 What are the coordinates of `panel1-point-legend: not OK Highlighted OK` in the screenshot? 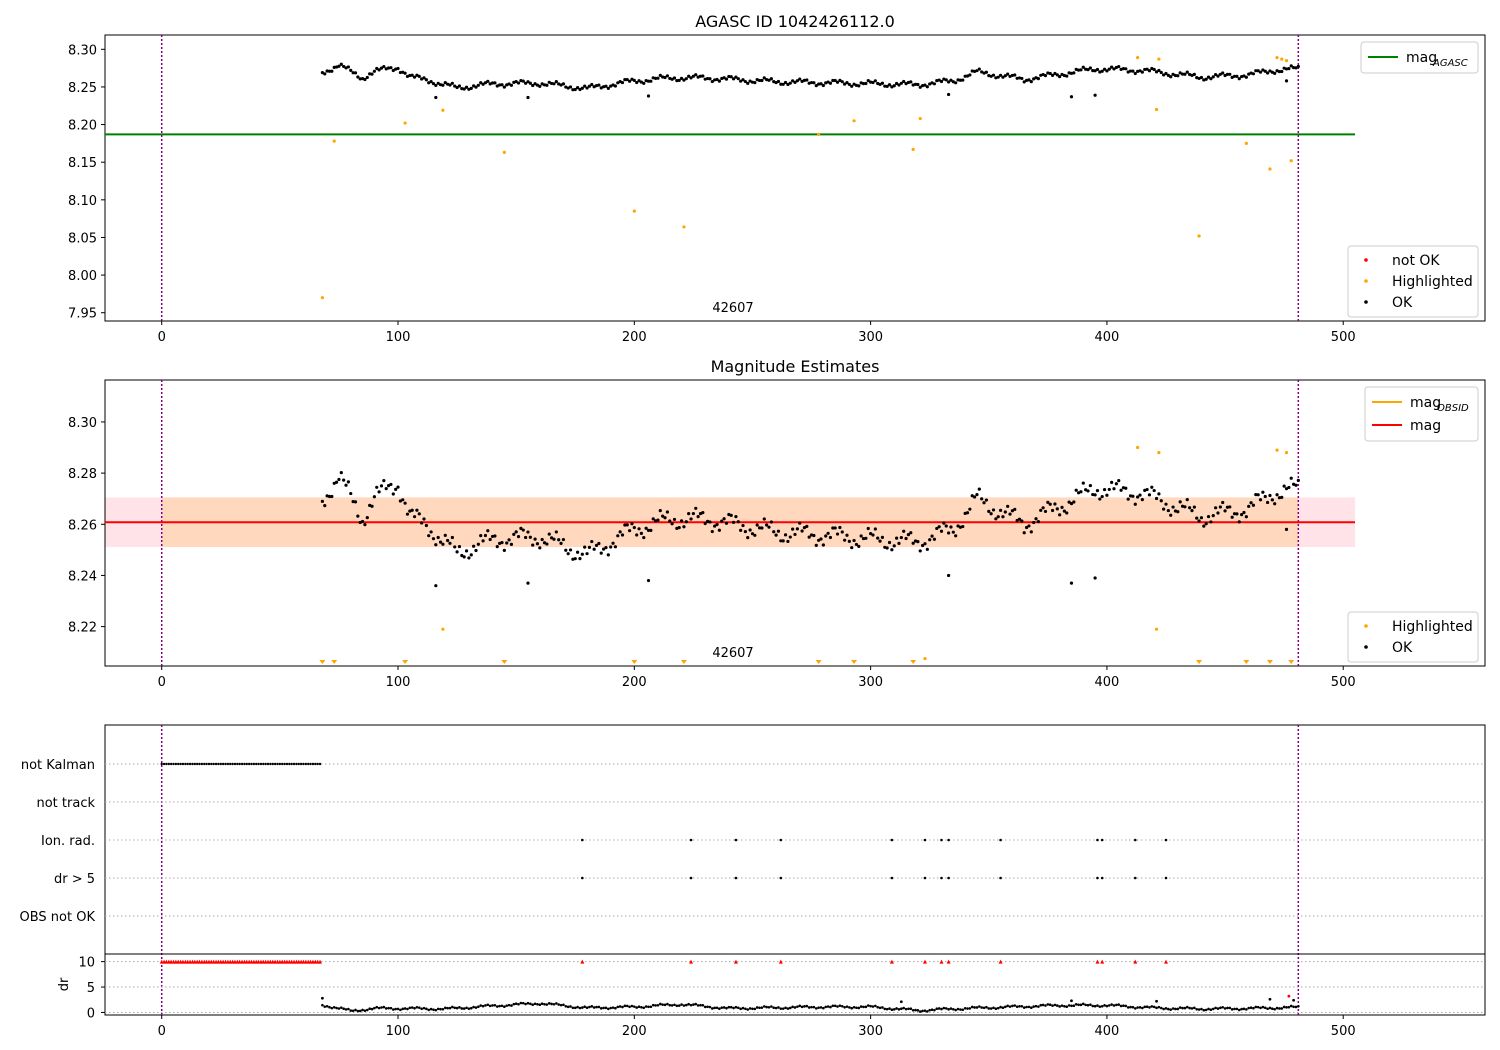 It's located at (1413, 281).